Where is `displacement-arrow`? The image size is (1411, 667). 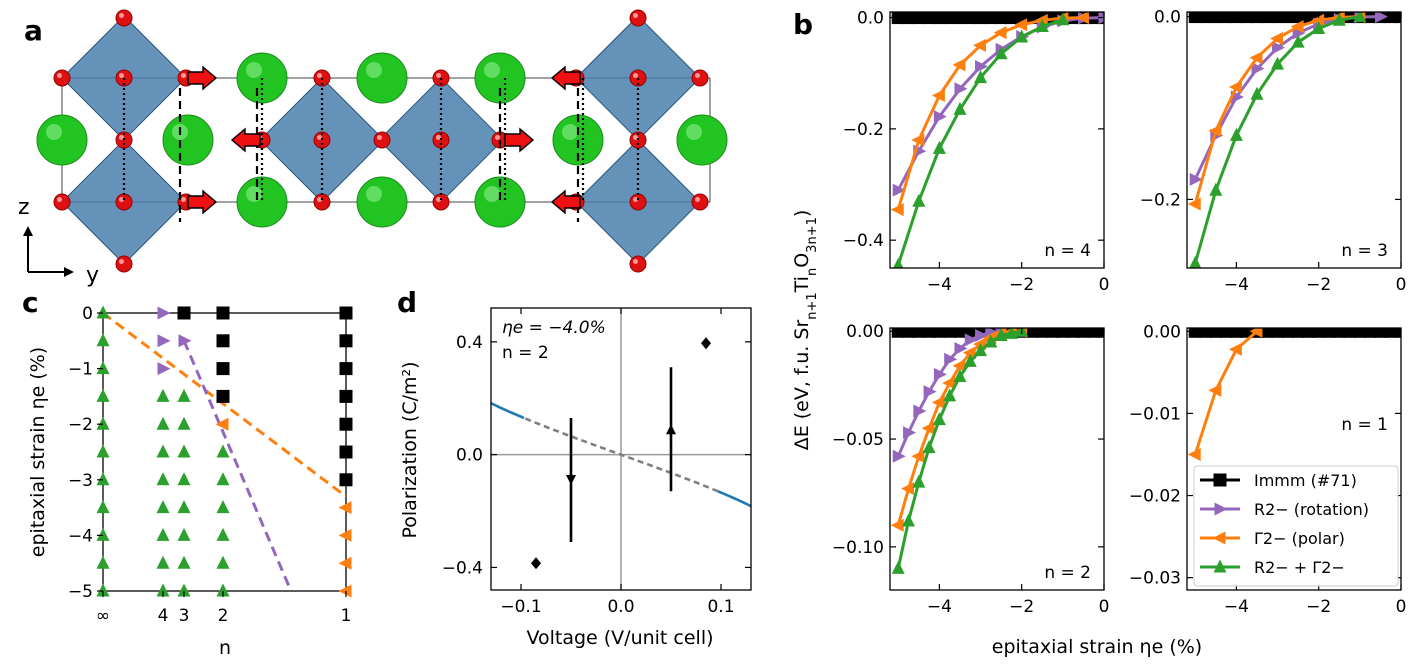
displacement-arrow is located at coordinates (202, 202).